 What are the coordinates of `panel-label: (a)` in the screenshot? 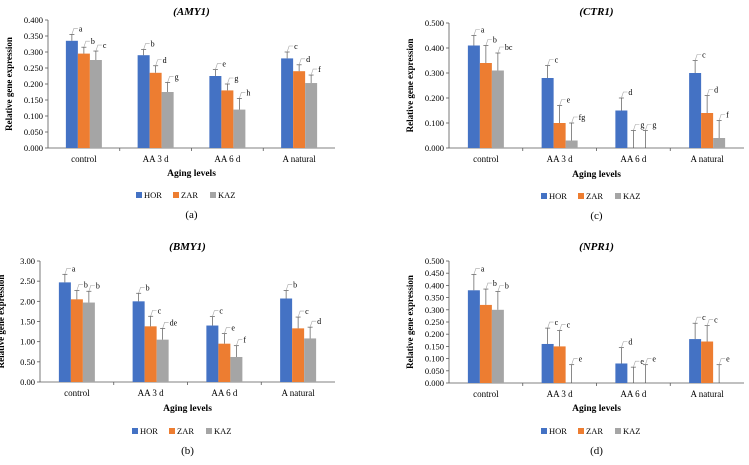 It's located at (191, 215).